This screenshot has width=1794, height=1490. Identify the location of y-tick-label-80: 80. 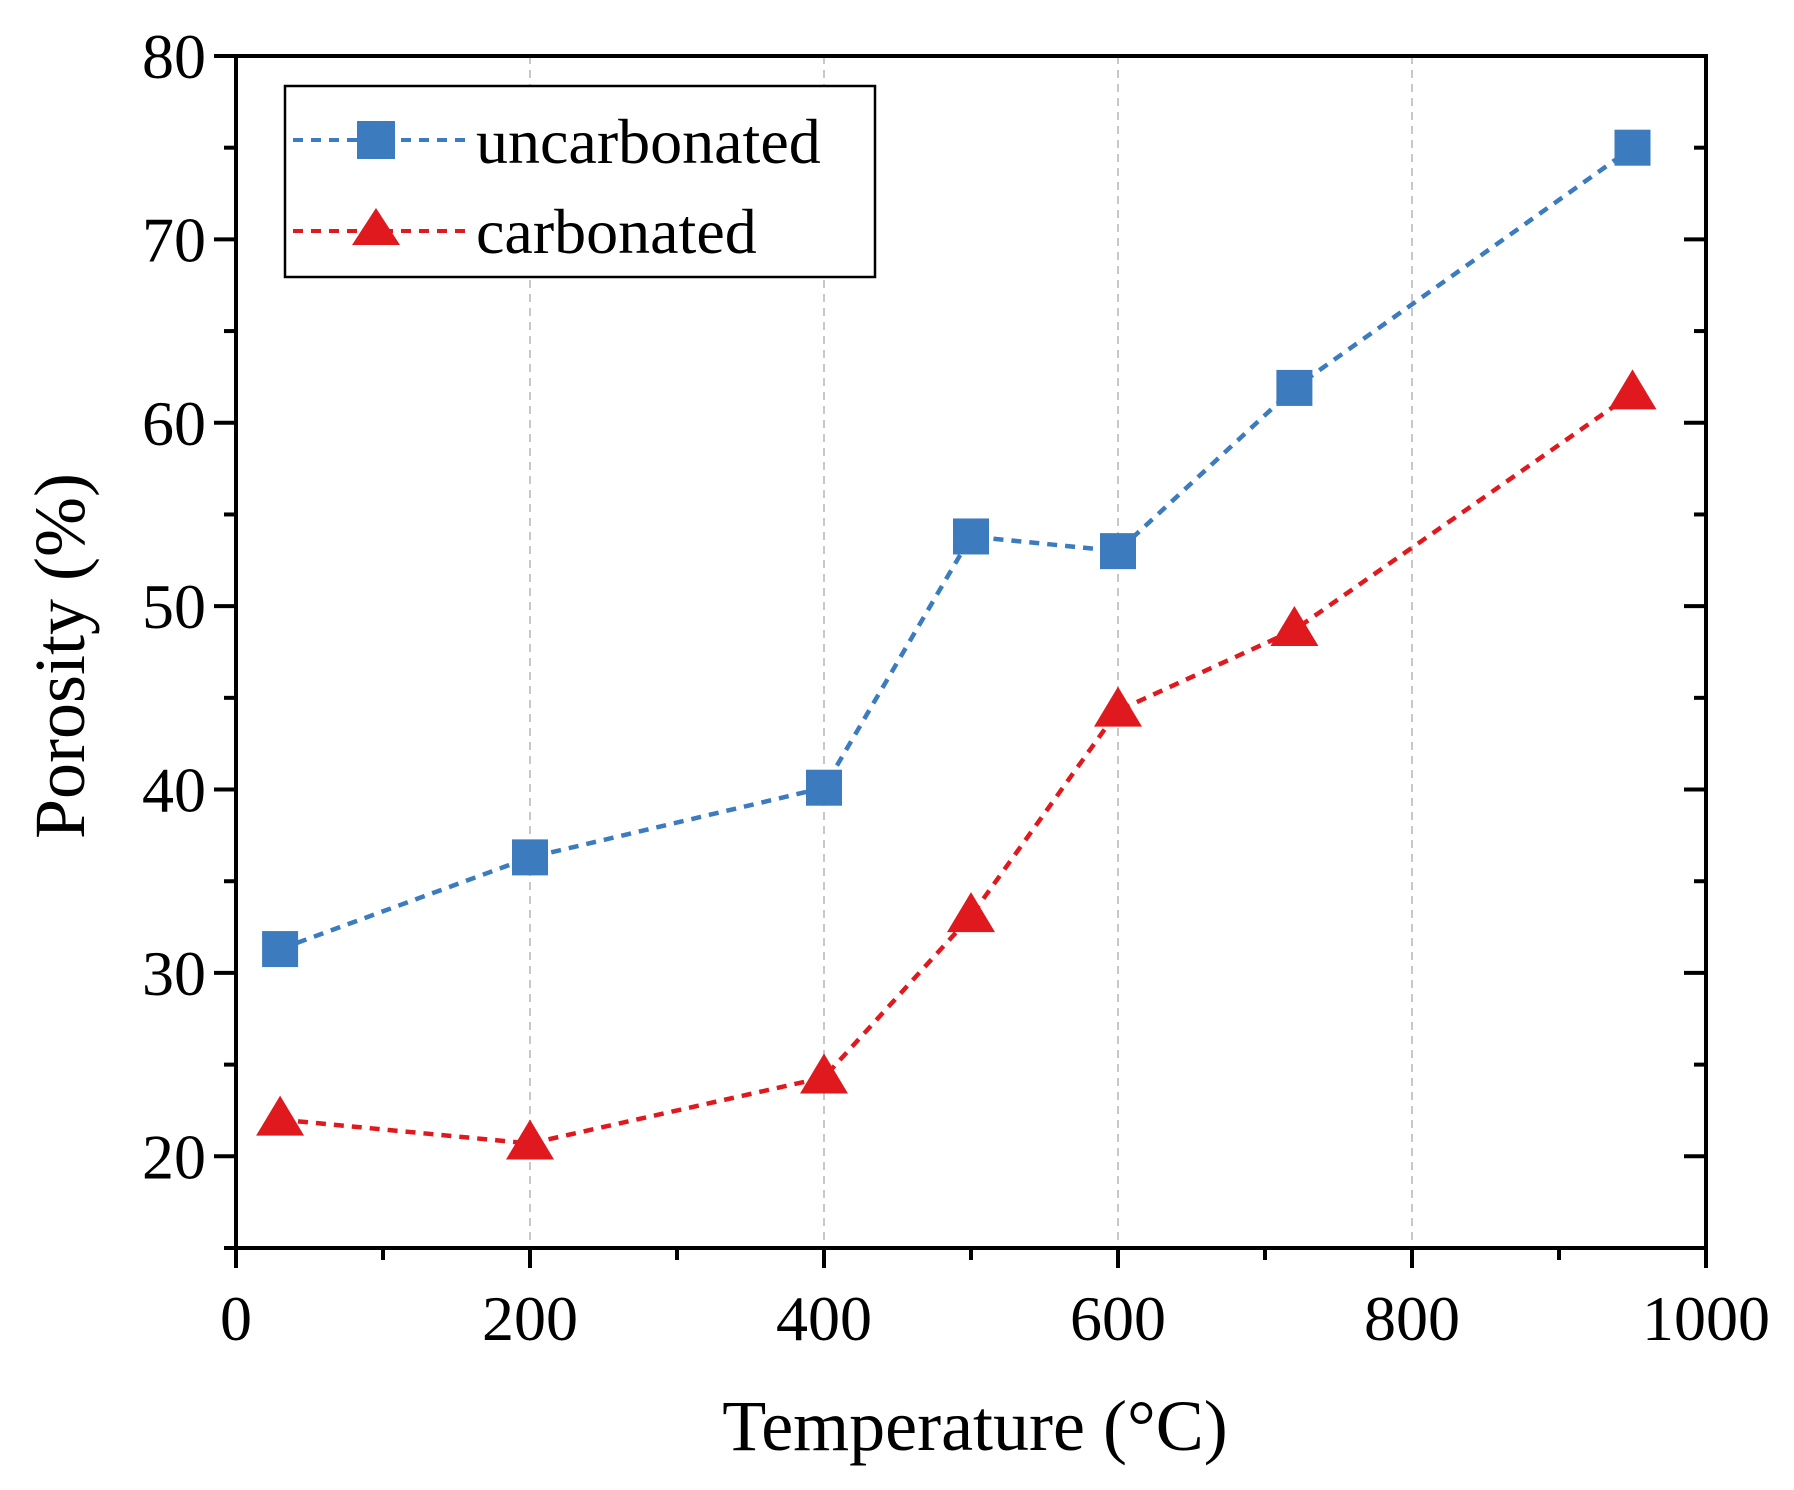
(174, 56).